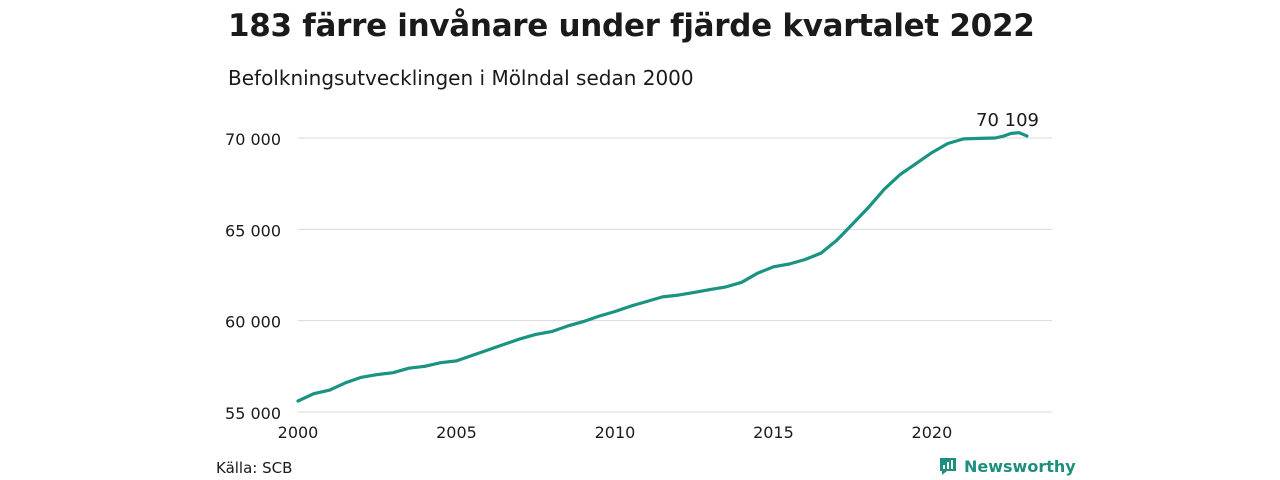  I want to click on end-value-label: 70 109, so click(1007, 120).